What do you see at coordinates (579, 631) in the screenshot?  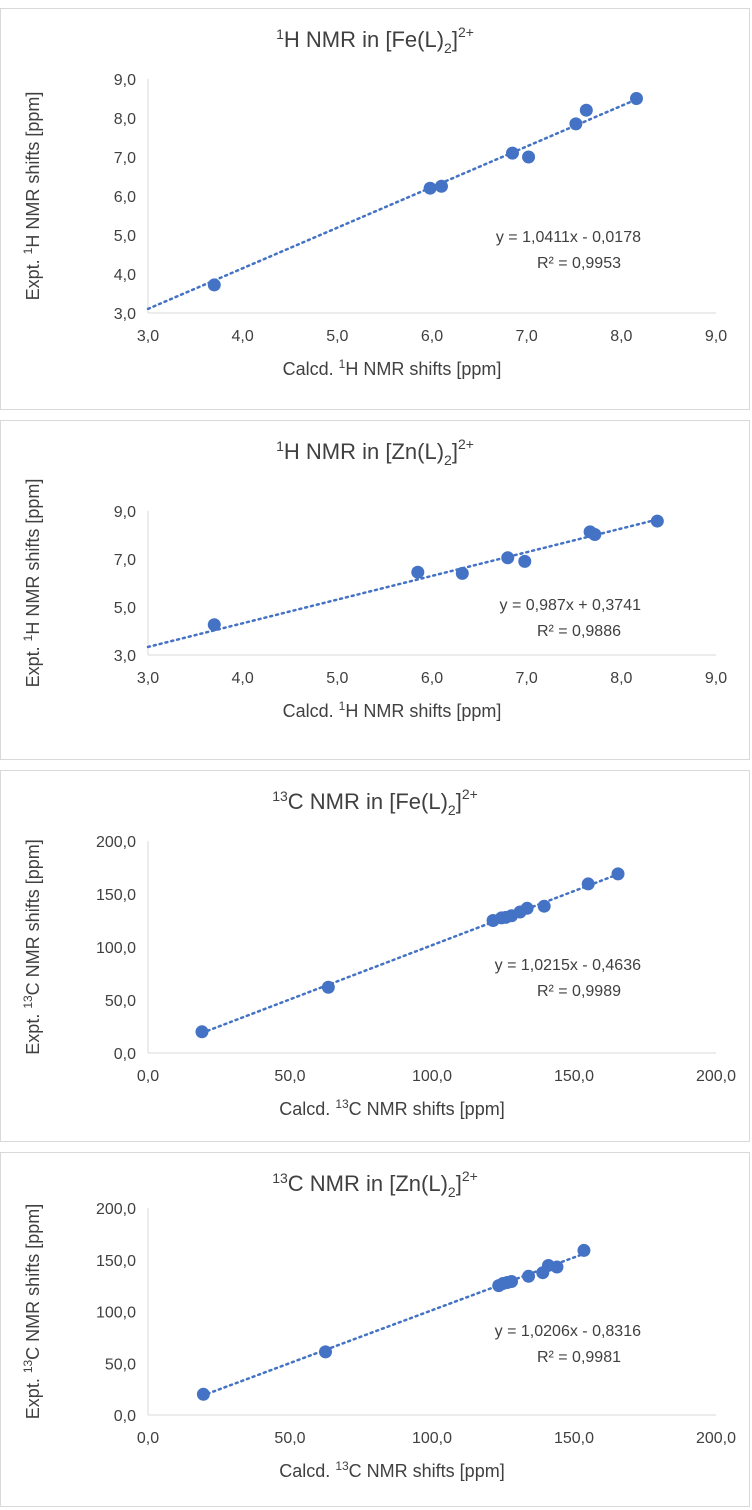 I see `r-squared-label: R² = 0,9886` at bounding box center [579, 631].